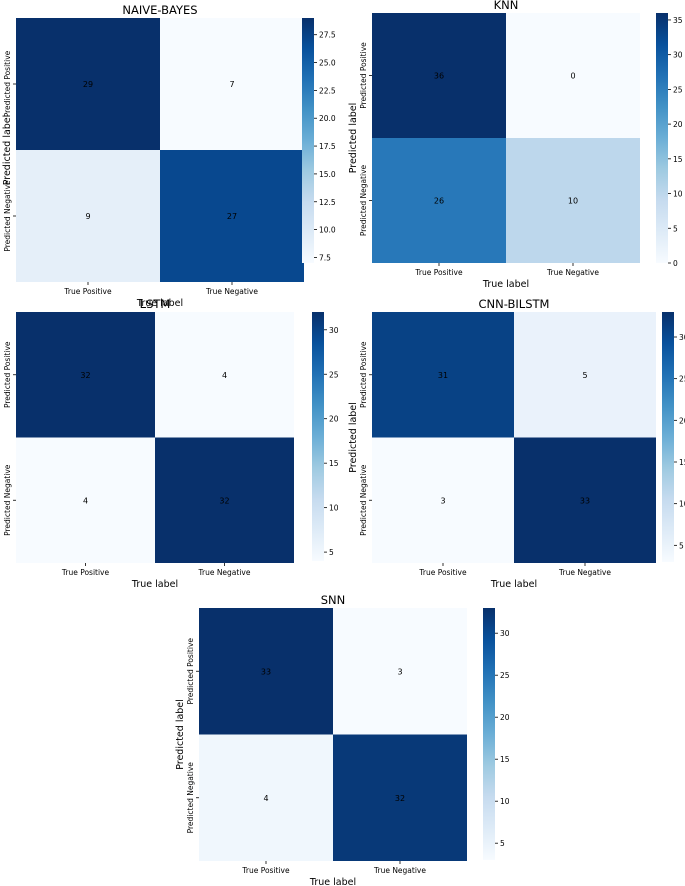  Describe the element at coordinates (327, 35) in the screenshot. I see `colorbar-tick-label: 27.5` at that location.